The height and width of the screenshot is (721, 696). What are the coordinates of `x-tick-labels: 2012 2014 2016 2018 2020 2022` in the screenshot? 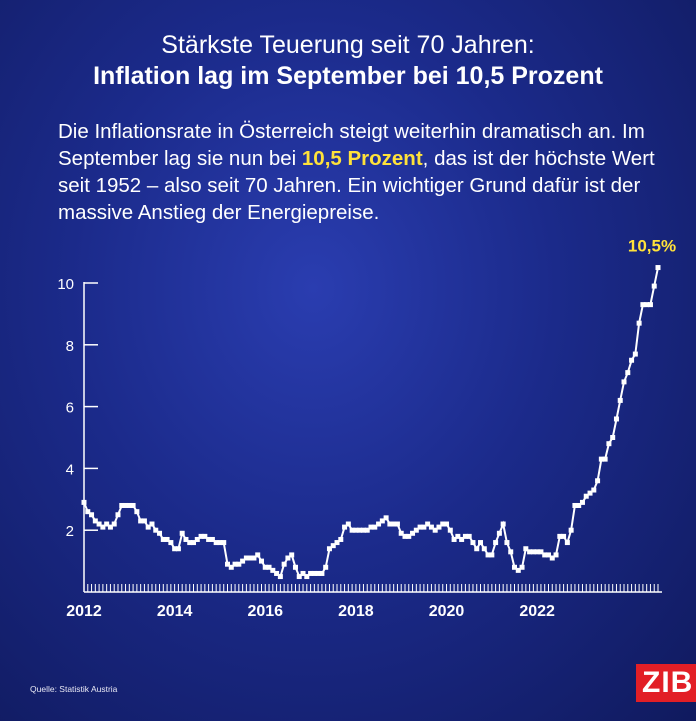 It's located at (310, 611).